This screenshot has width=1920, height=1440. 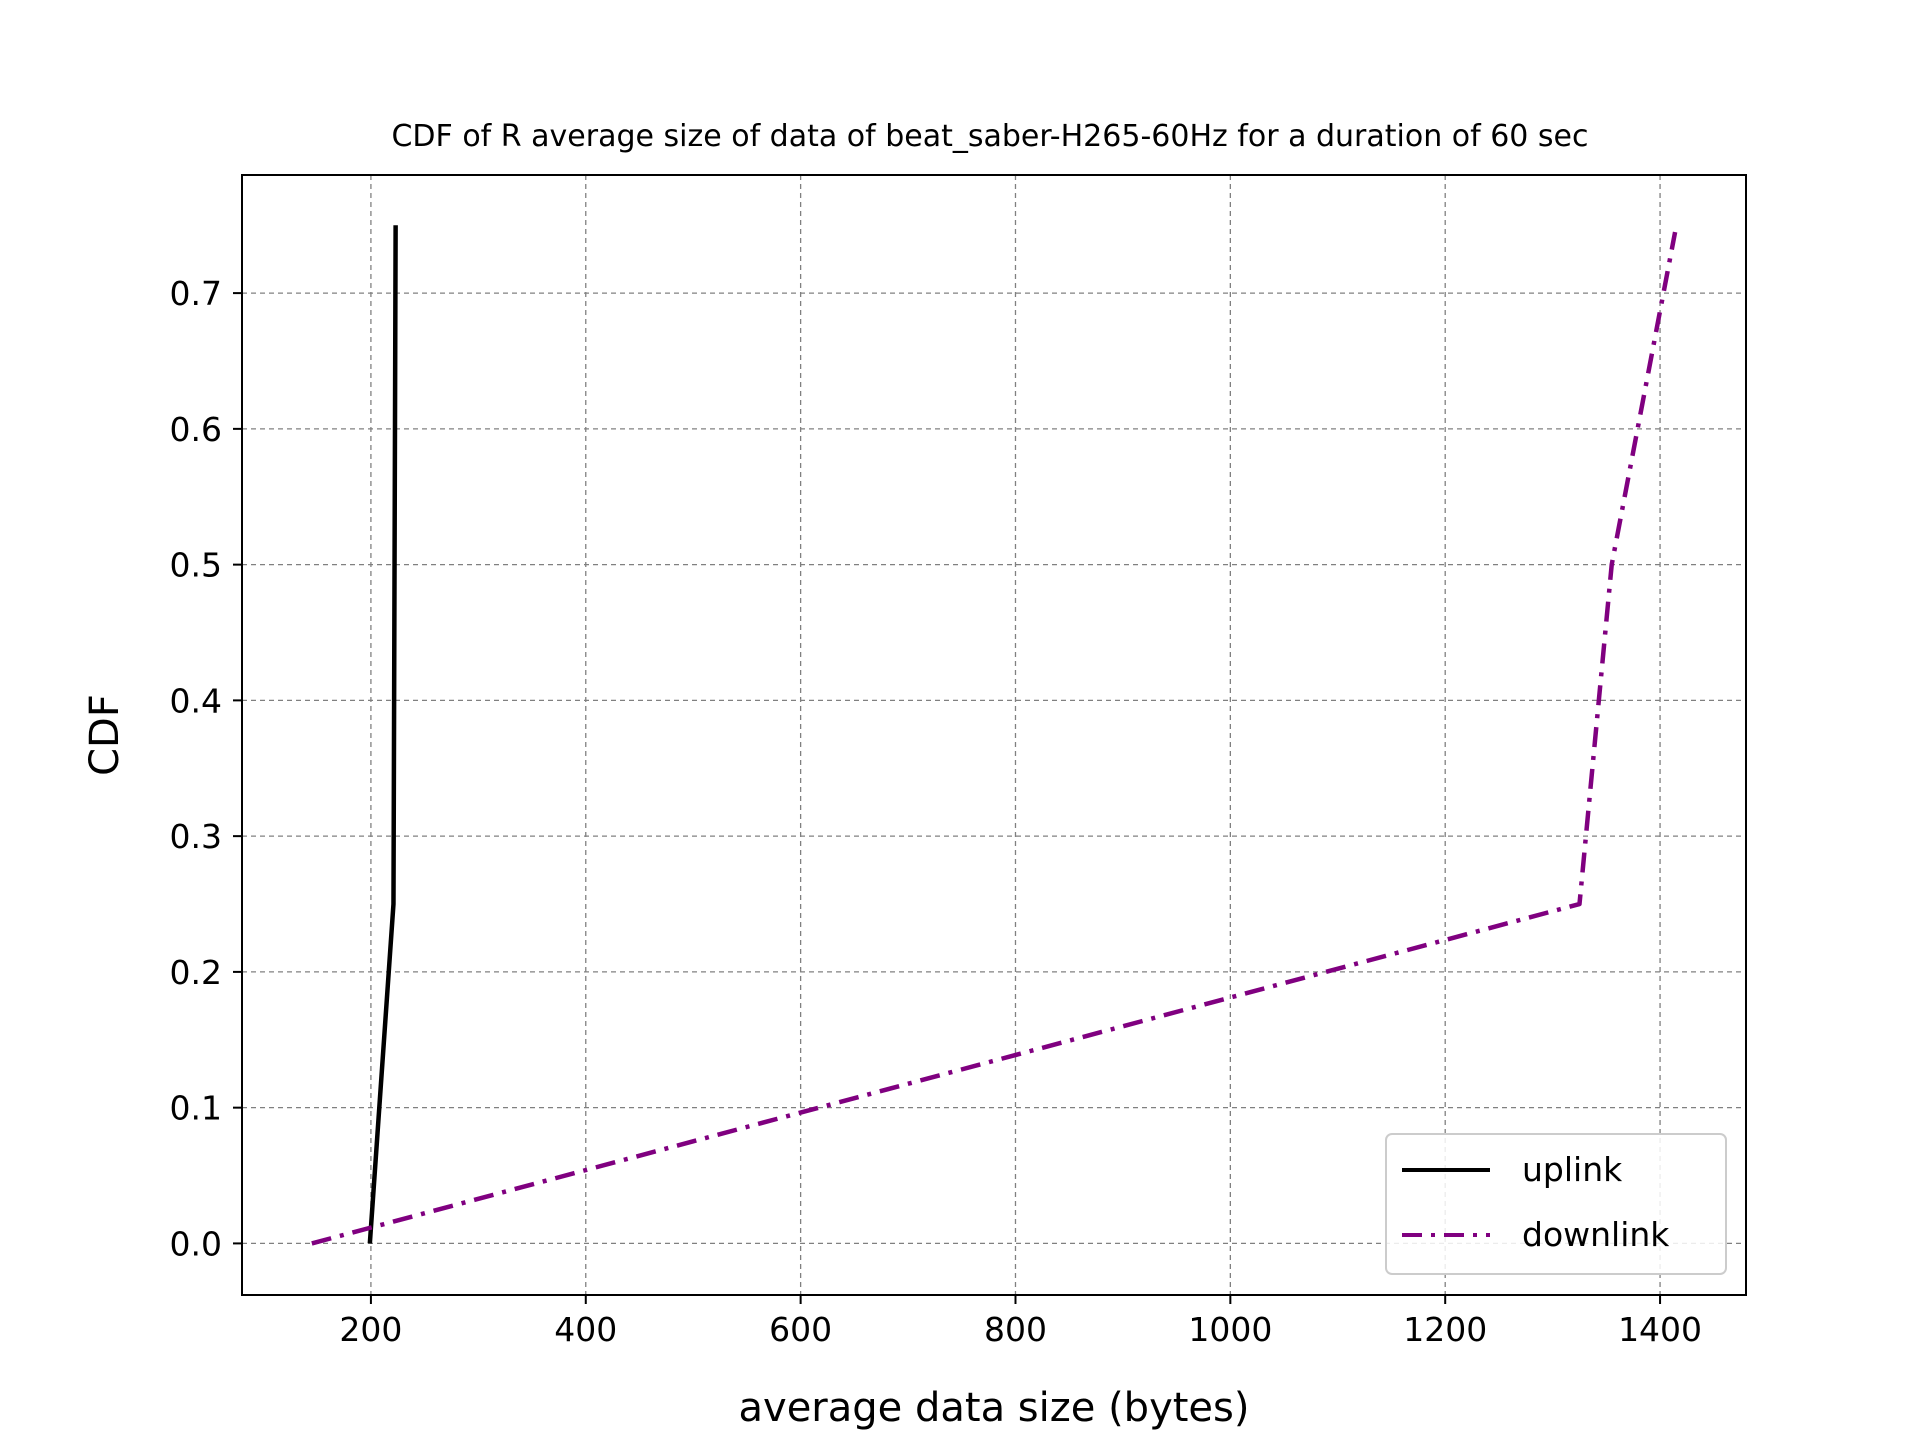 I want to click on y-tick-label: 0.7, so click(x=196, y=293).